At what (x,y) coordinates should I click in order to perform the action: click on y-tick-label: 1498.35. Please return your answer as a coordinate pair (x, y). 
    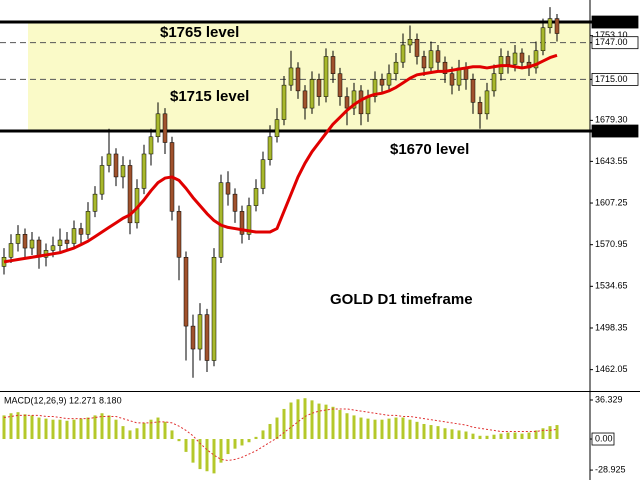
    Looking at the image, I should click on (611, 327).